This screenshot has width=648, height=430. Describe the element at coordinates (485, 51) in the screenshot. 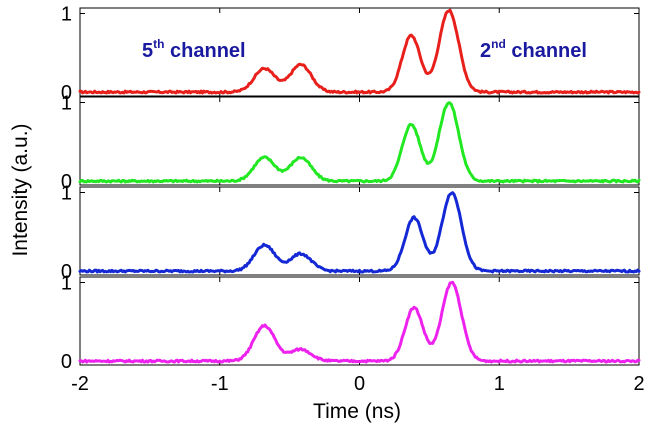

I see `second-channel-number: 2` at that location.